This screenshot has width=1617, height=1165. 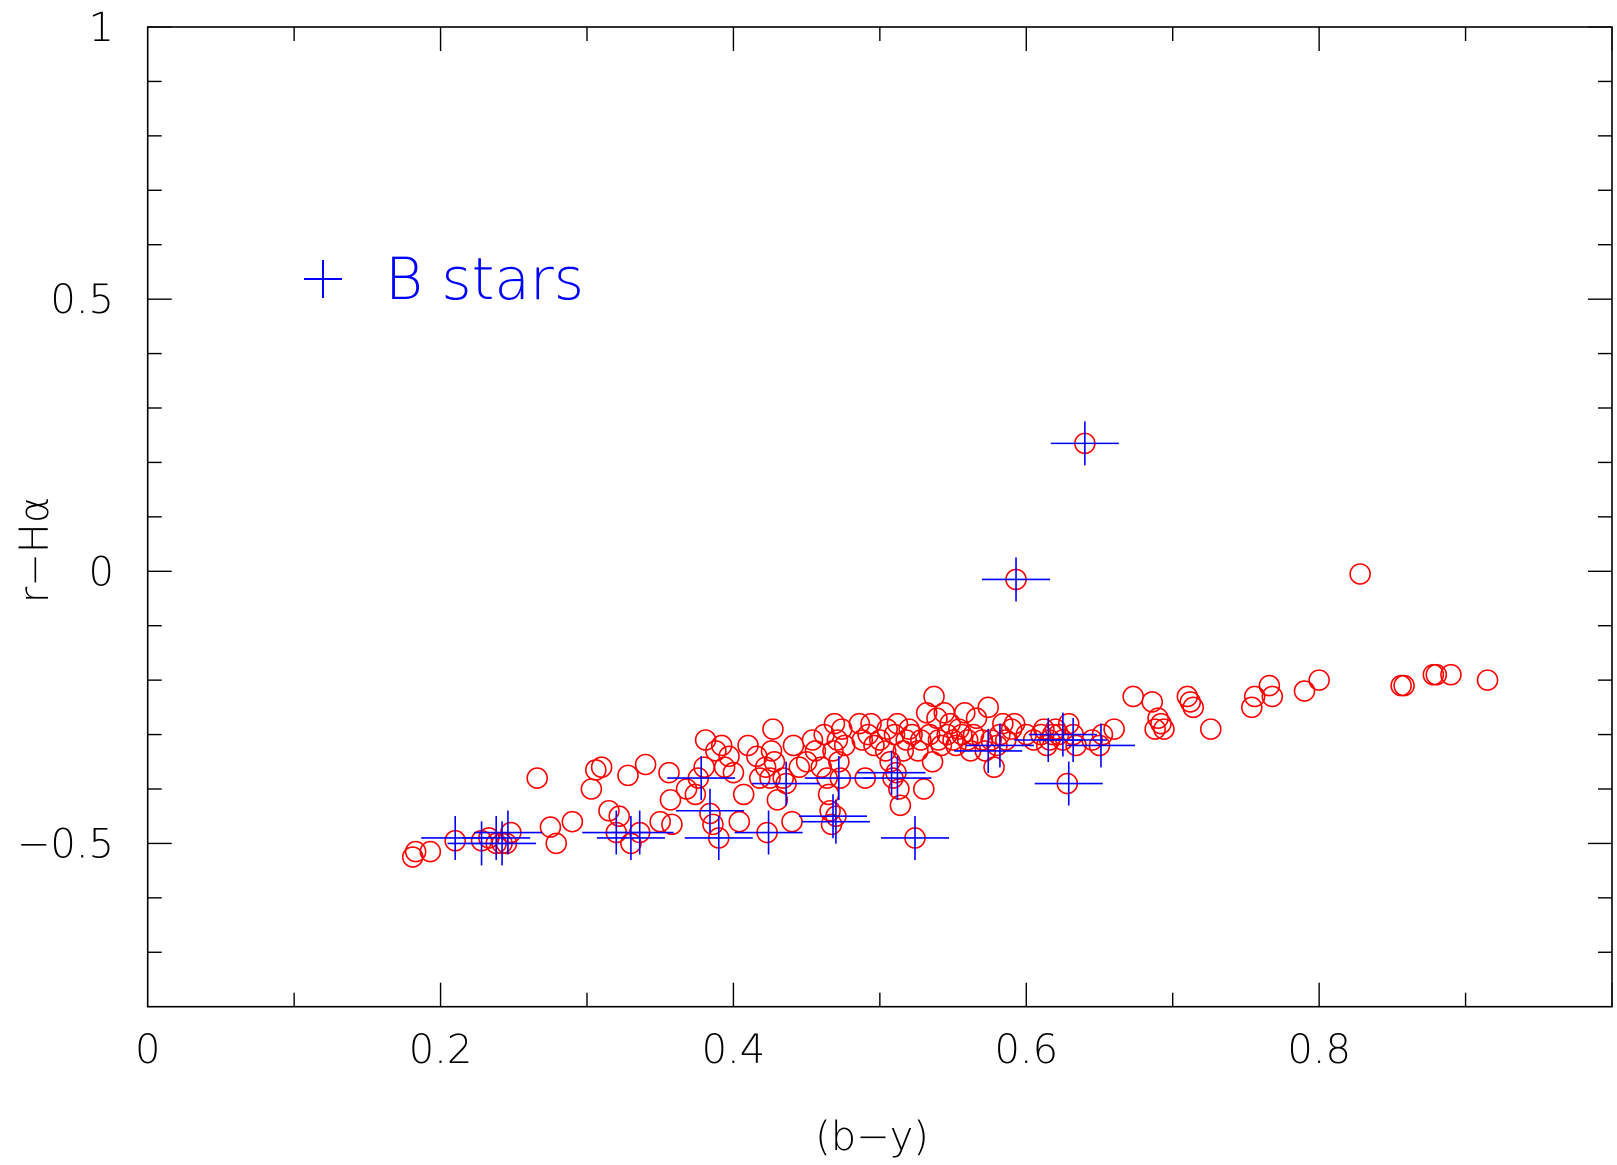 What do you see at coordinates (872, 1137) in the screenshot?
I see `x-axis-title: (b−y)` at bounding box center [872, 1137].